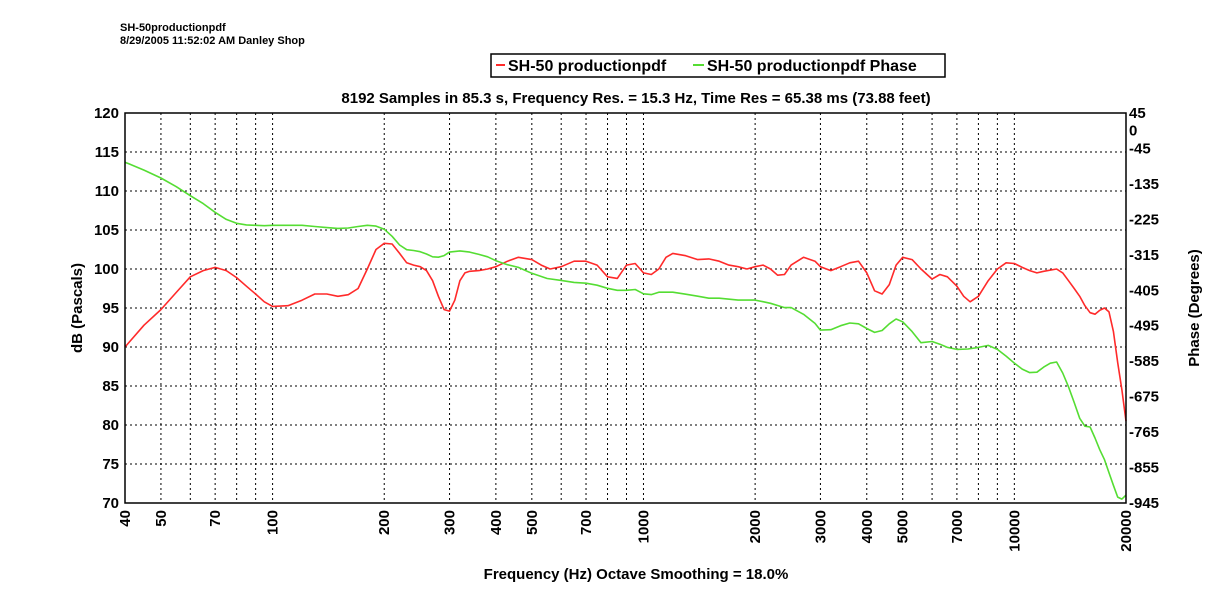  I want to click on x-tick-label: 2000, so click(755, 526).